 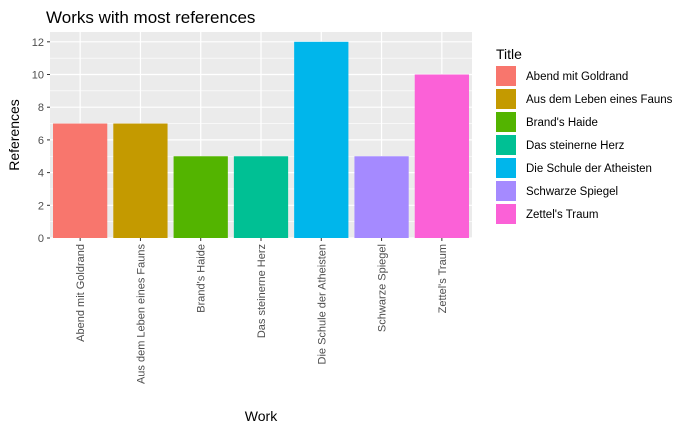 I want to click on x-tick-label: Zettel's Traum, so click(x=443, y=278).